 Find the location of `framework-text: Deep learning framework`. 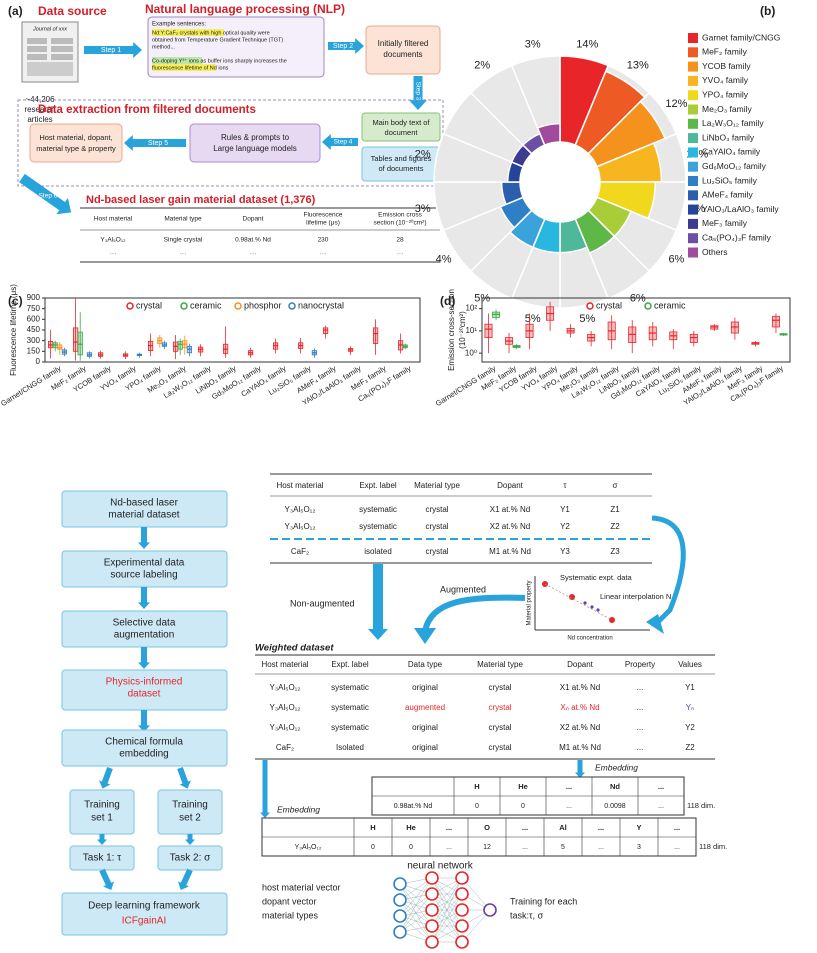

framework-text: Deep learning framework is located at coordinates (144, 906).